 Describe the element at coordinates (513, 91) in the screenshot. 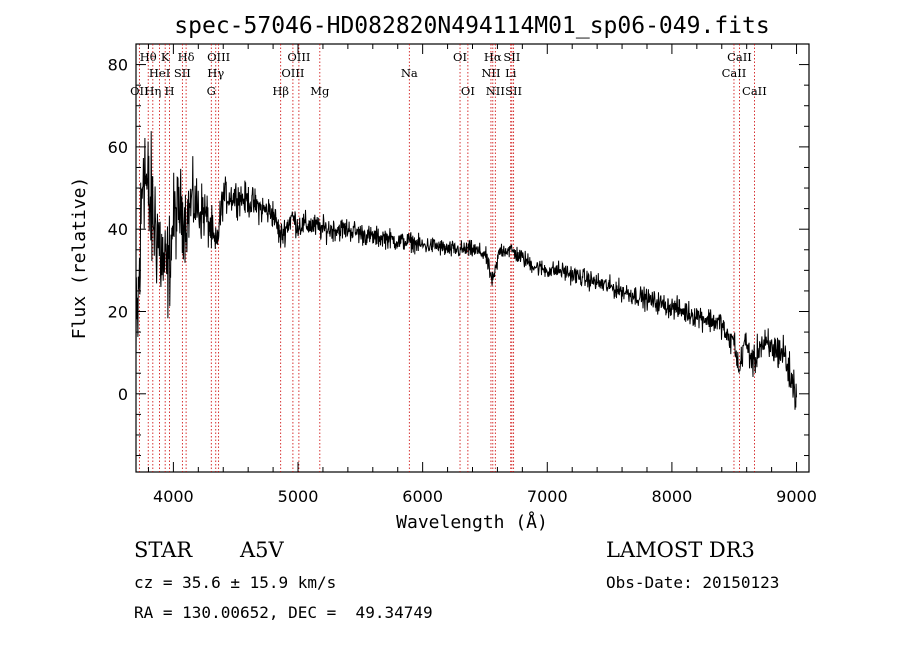

I see `spectral-line-label-23: SII` at that location.